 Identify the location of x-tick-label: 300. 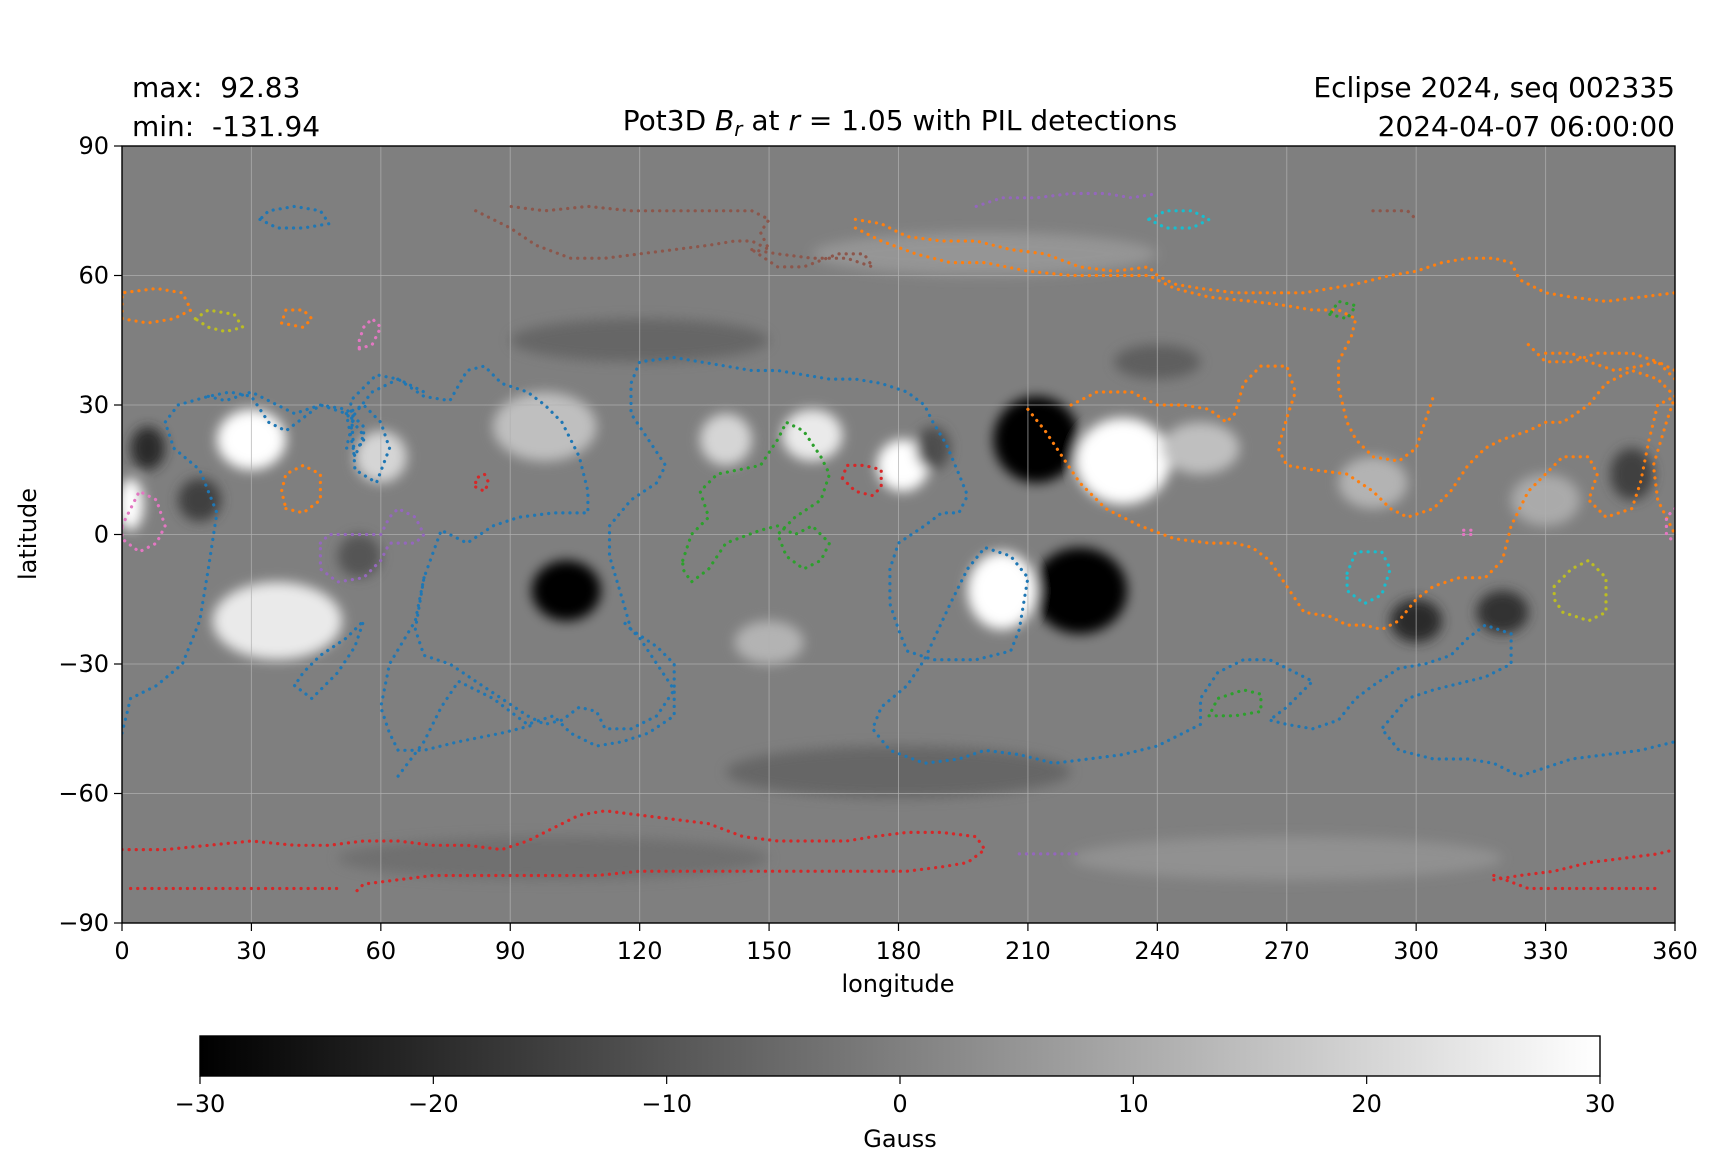
(1416, 951).